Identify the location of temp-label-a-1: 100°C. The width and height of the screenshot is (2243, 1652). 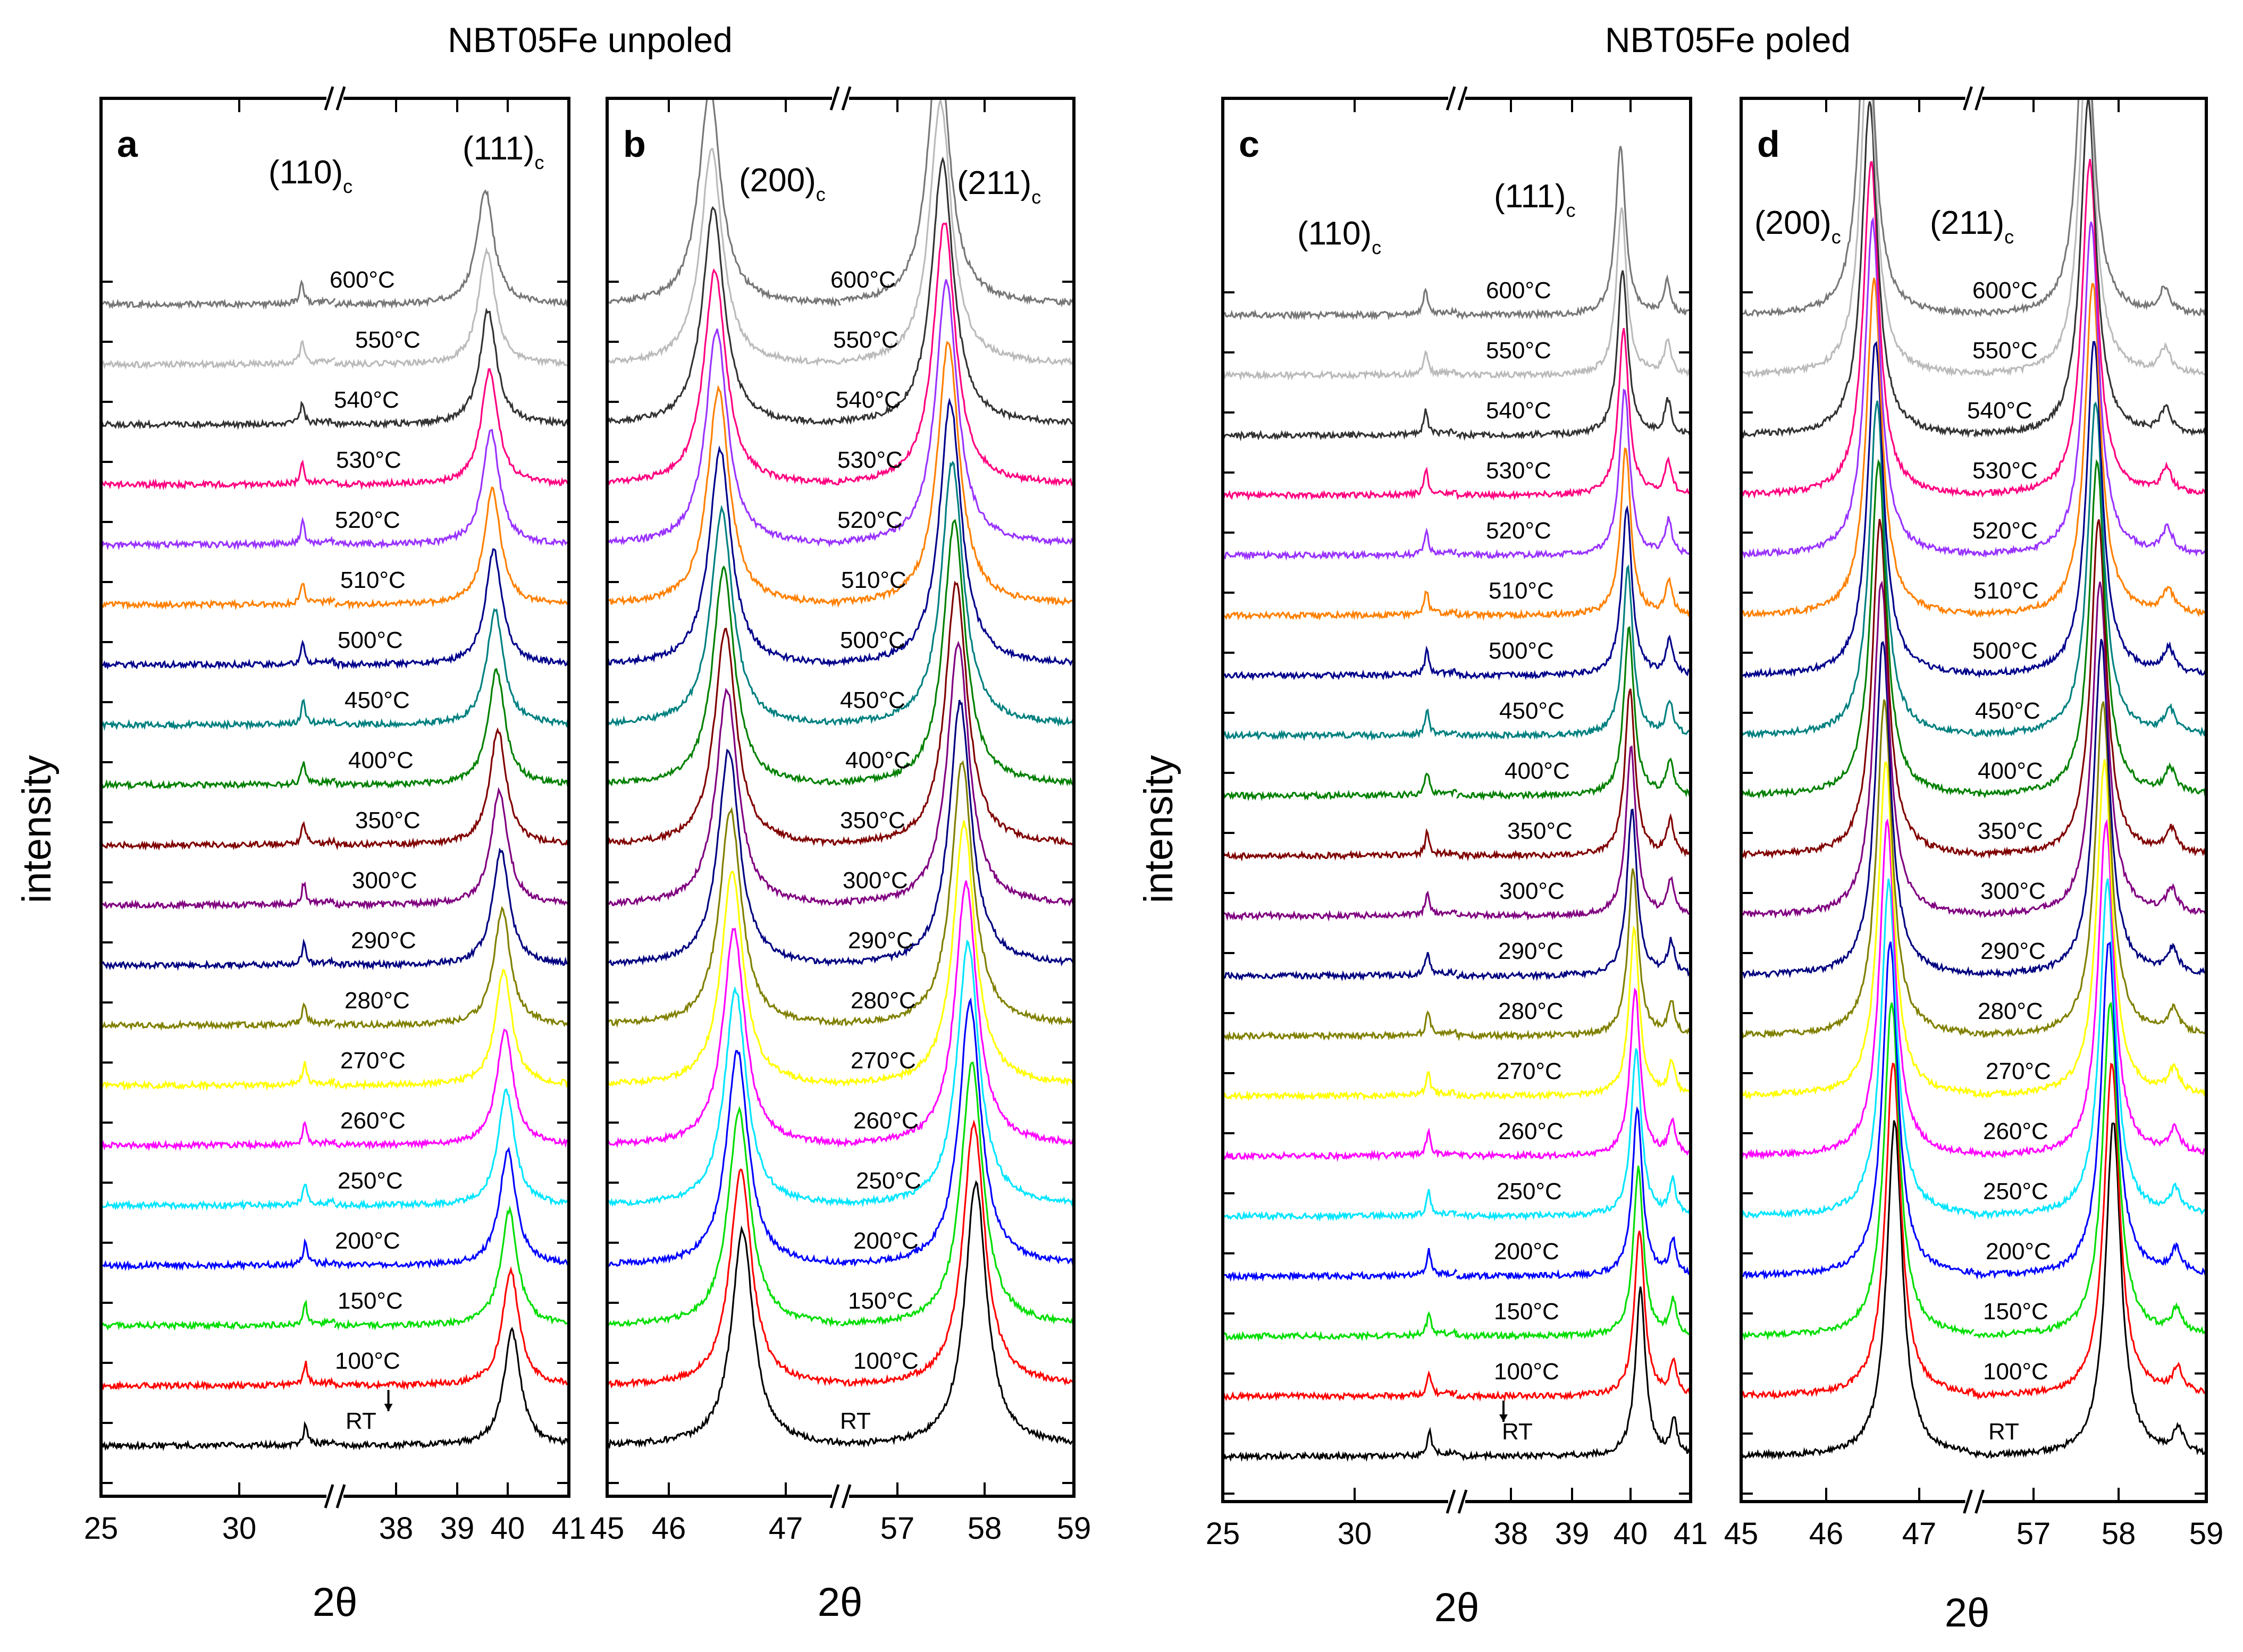
(367, 1361).